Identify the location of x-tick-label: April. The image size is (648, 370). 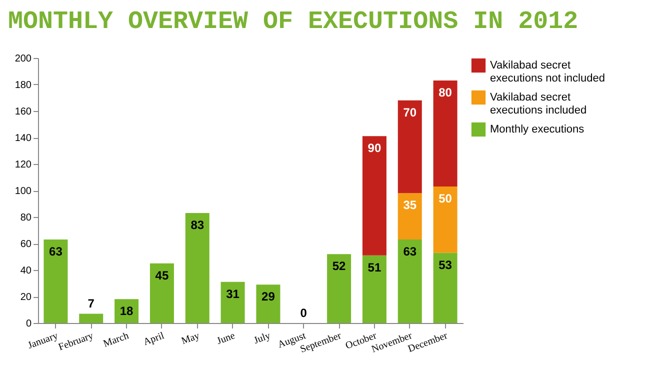
(154, 339).